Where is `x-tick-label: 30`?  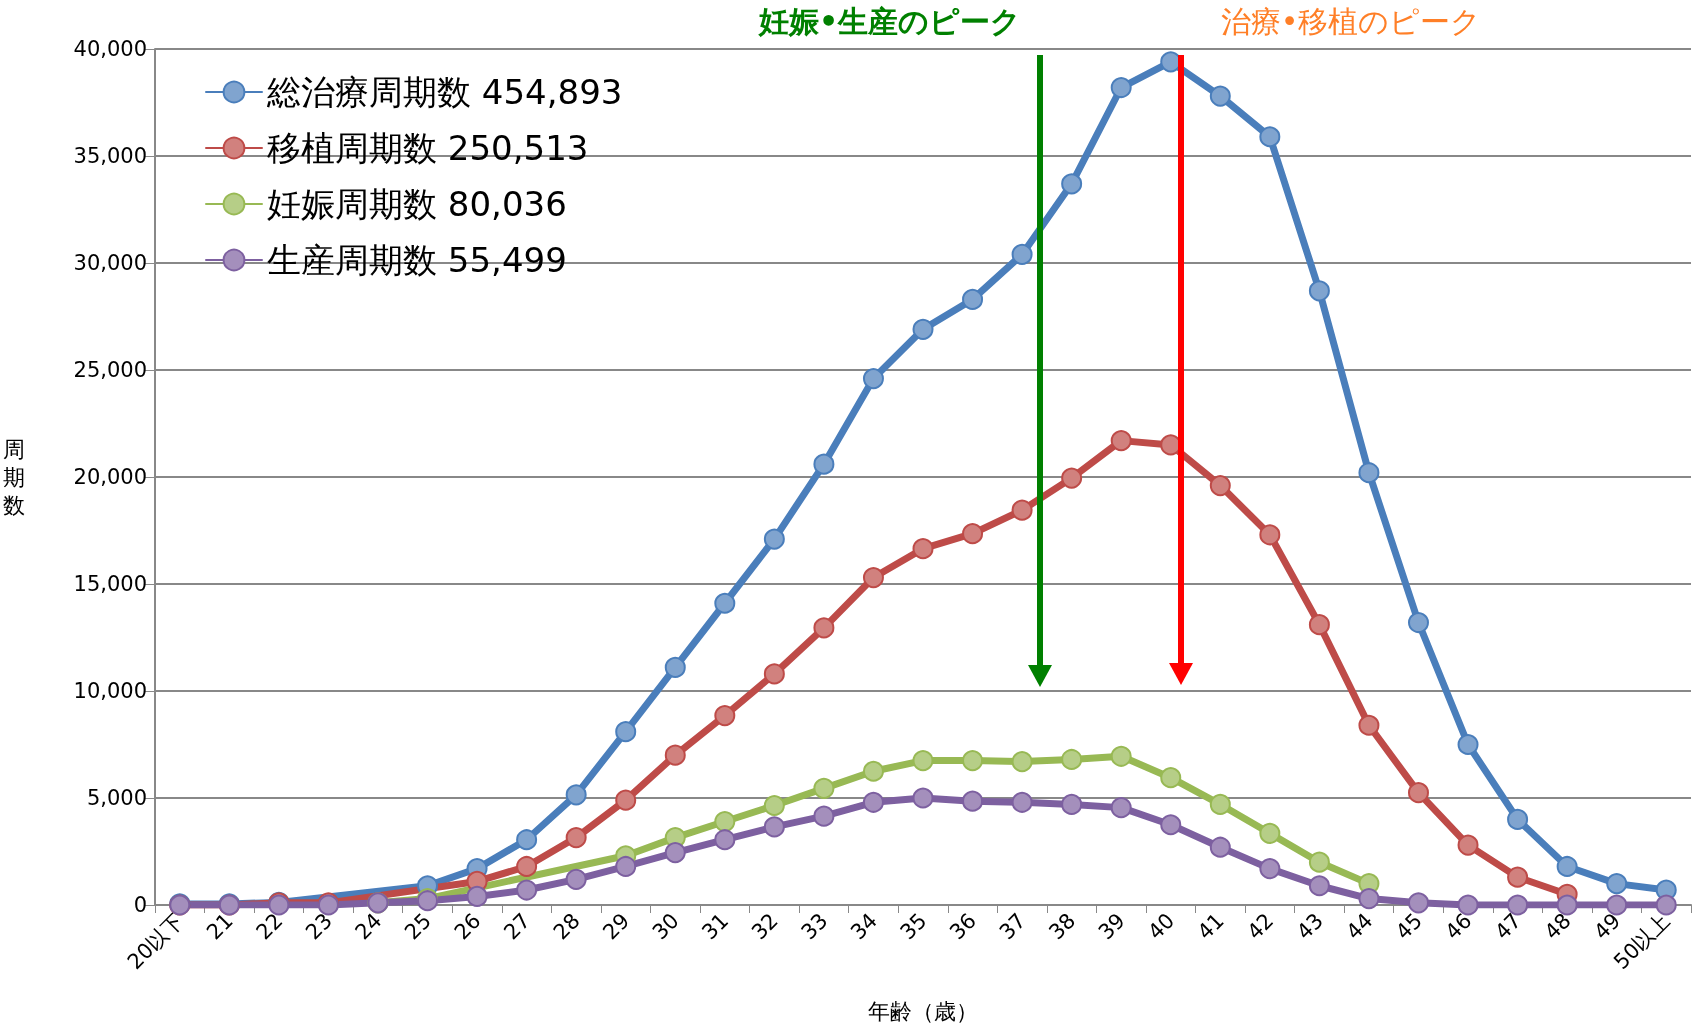
x-tick-label: 30 is located at coordinates (665, 926).